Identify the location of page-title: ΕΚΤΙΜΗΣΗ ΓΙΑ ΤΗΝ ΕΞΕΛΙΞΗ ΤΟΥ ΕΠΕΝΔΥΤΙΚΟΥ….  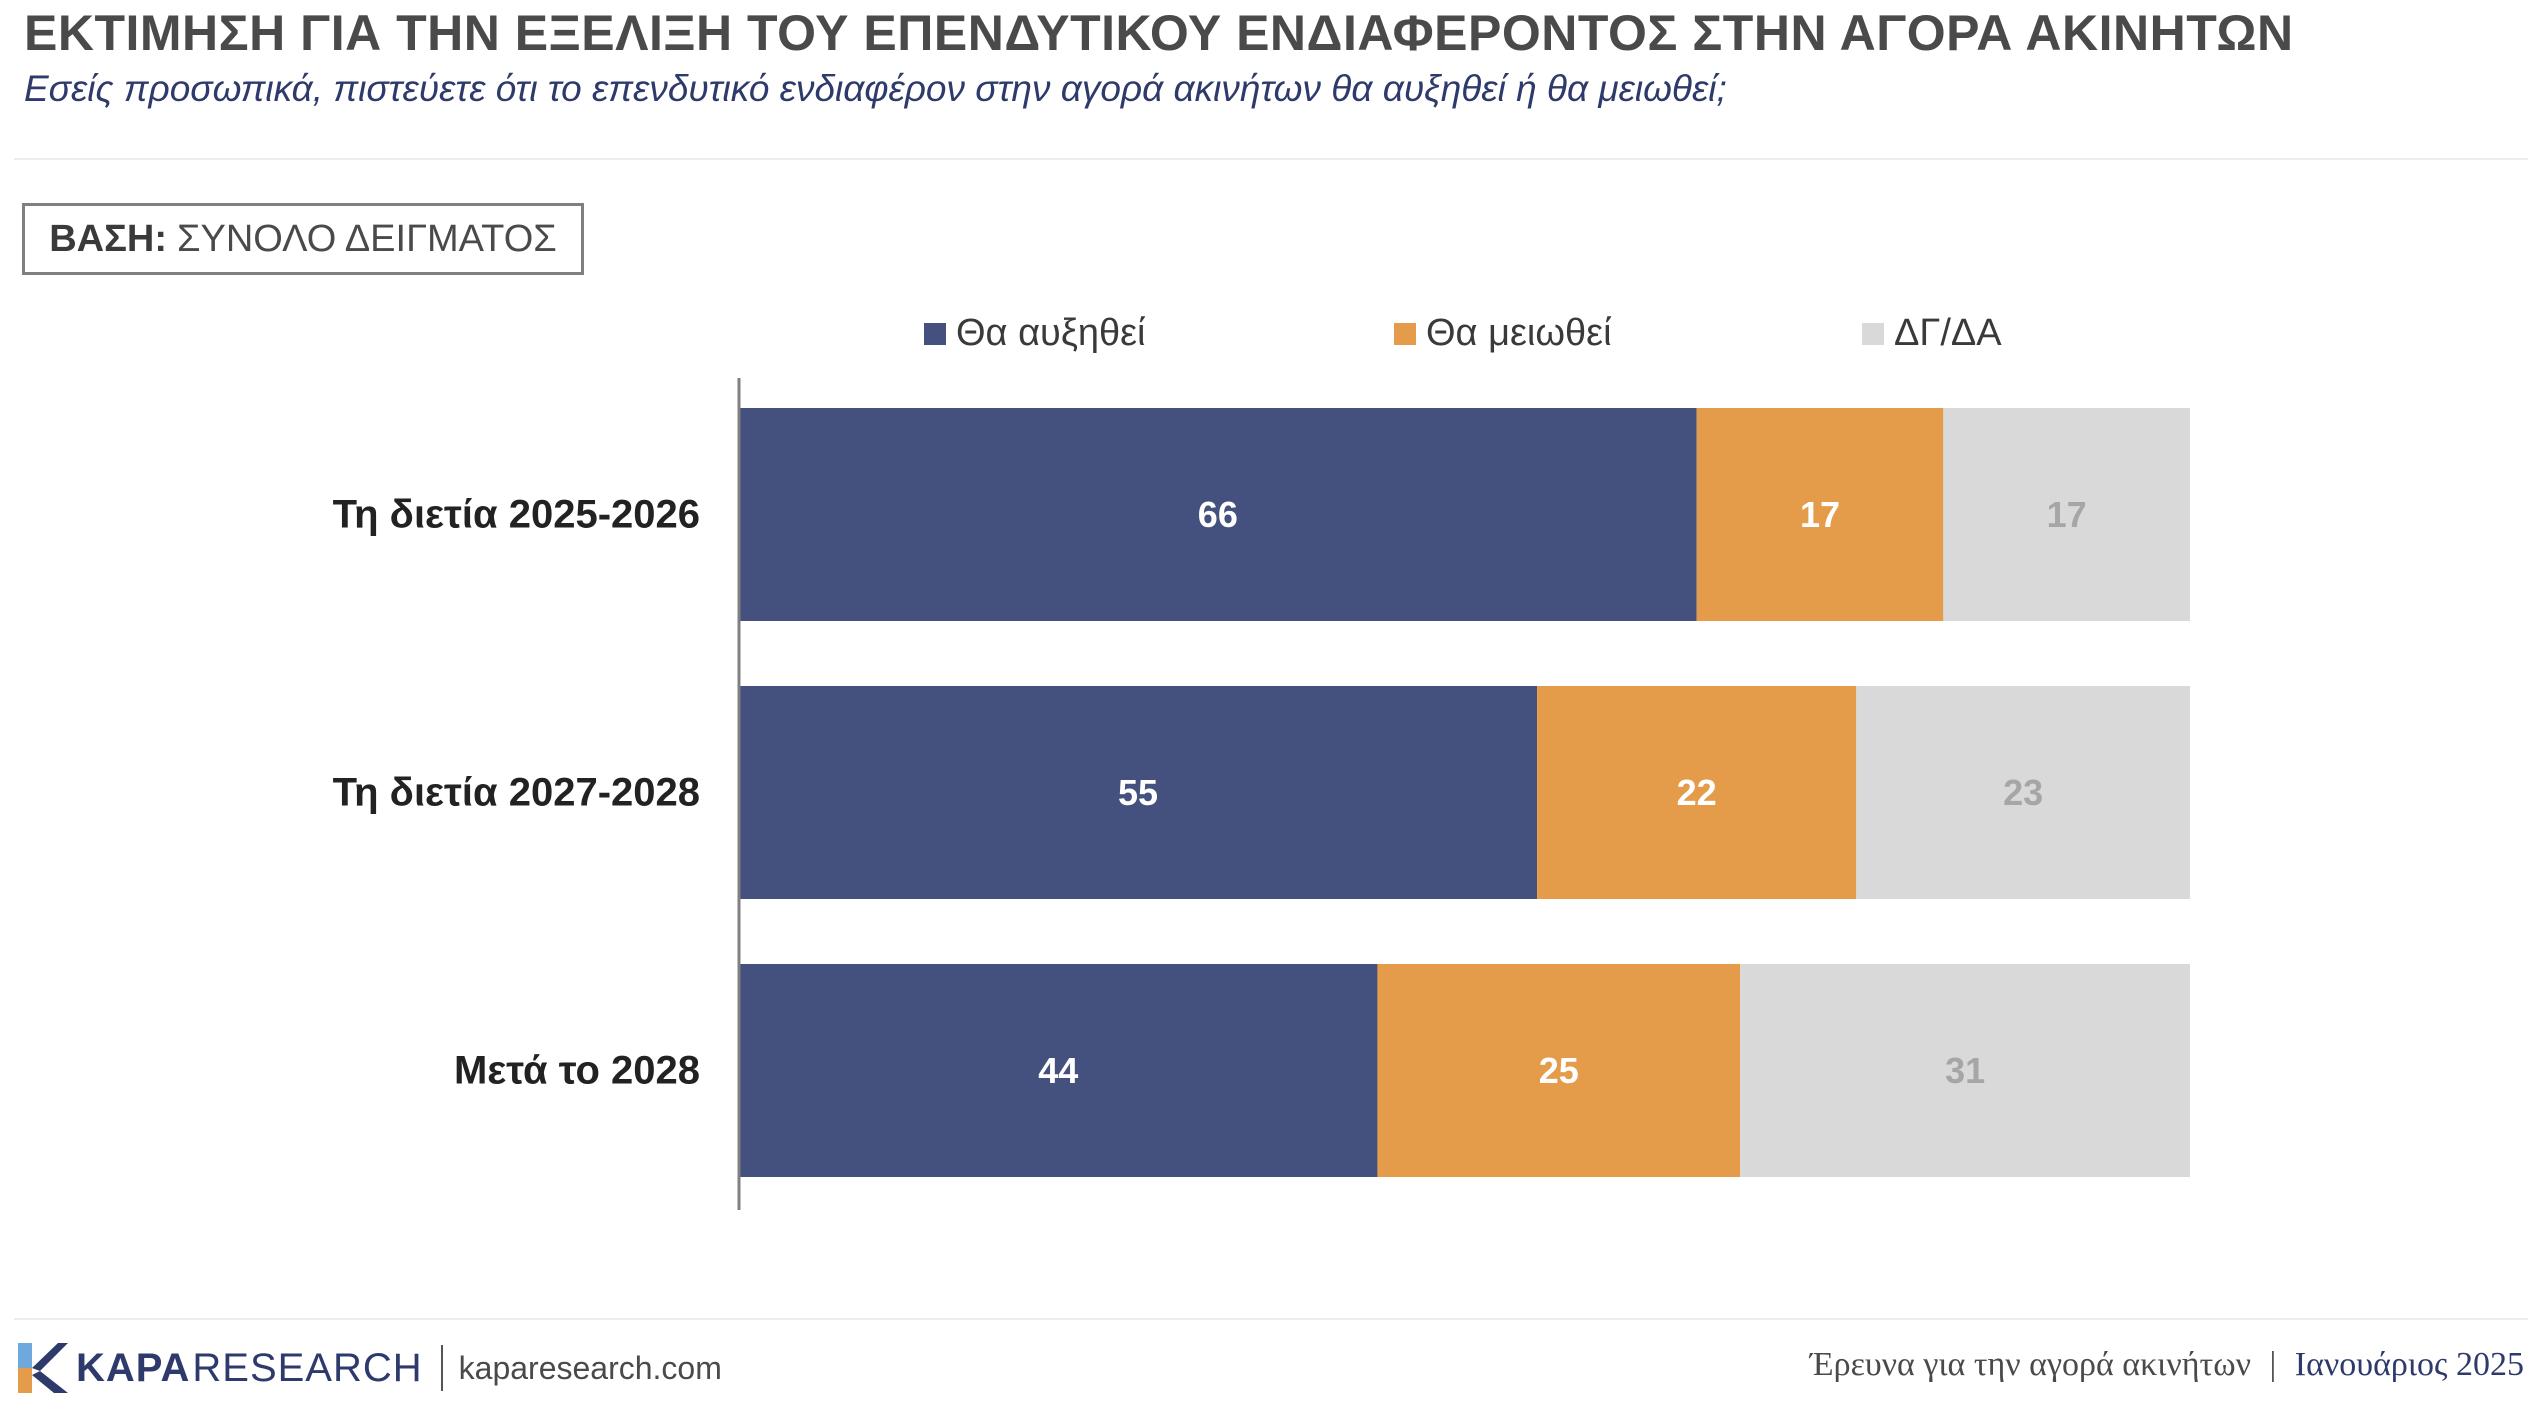
(1159, 33).